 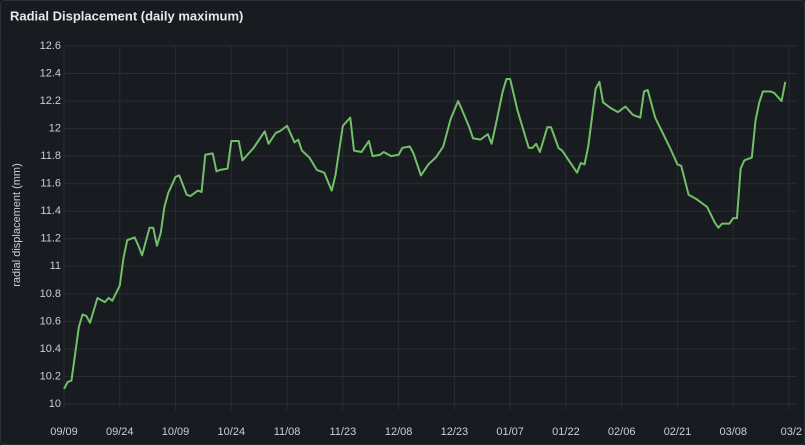 I want to click on y-tick-label: 10, so click(x=55, y=404).